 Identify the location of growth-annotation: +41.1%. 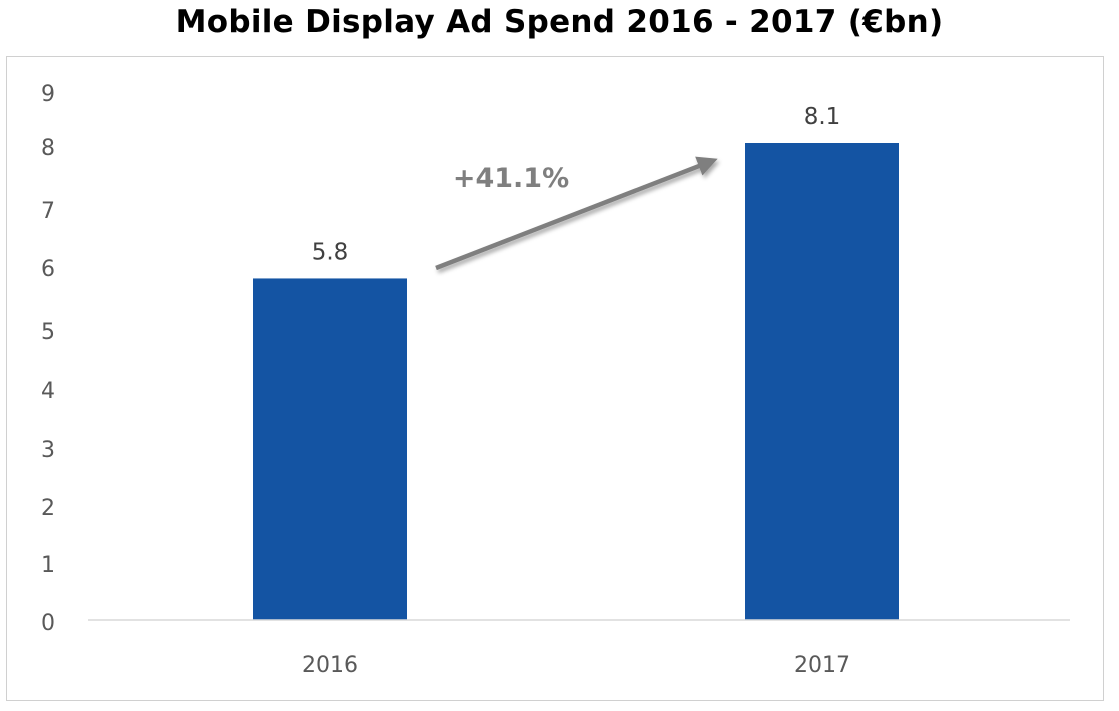
(576, 213).